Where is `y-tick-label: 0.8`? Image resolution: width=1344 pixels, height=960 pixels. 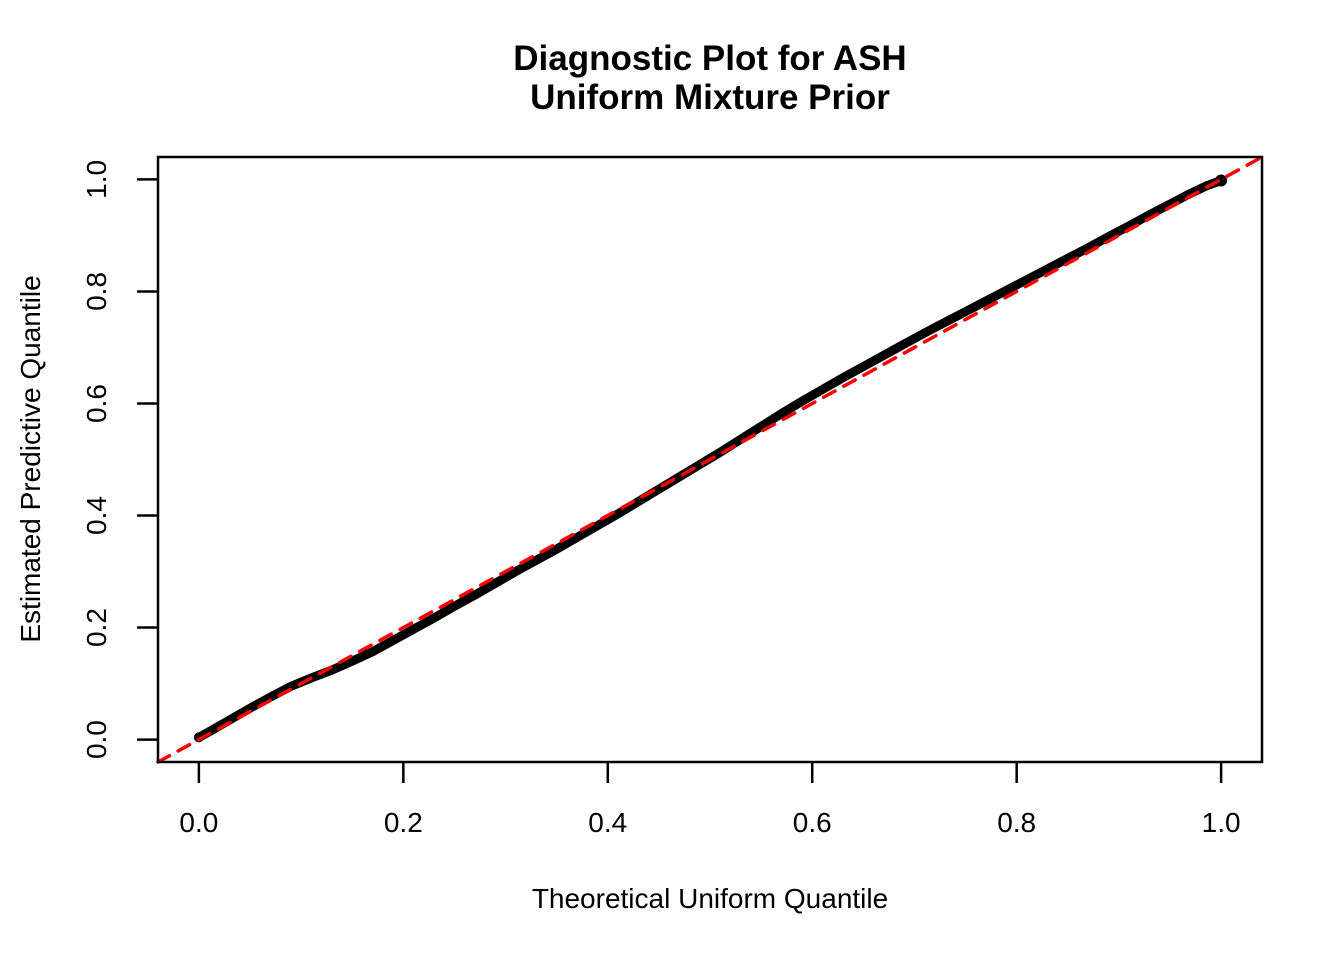
y-tick-label: 0.8 is located at coordinates (96, 291).